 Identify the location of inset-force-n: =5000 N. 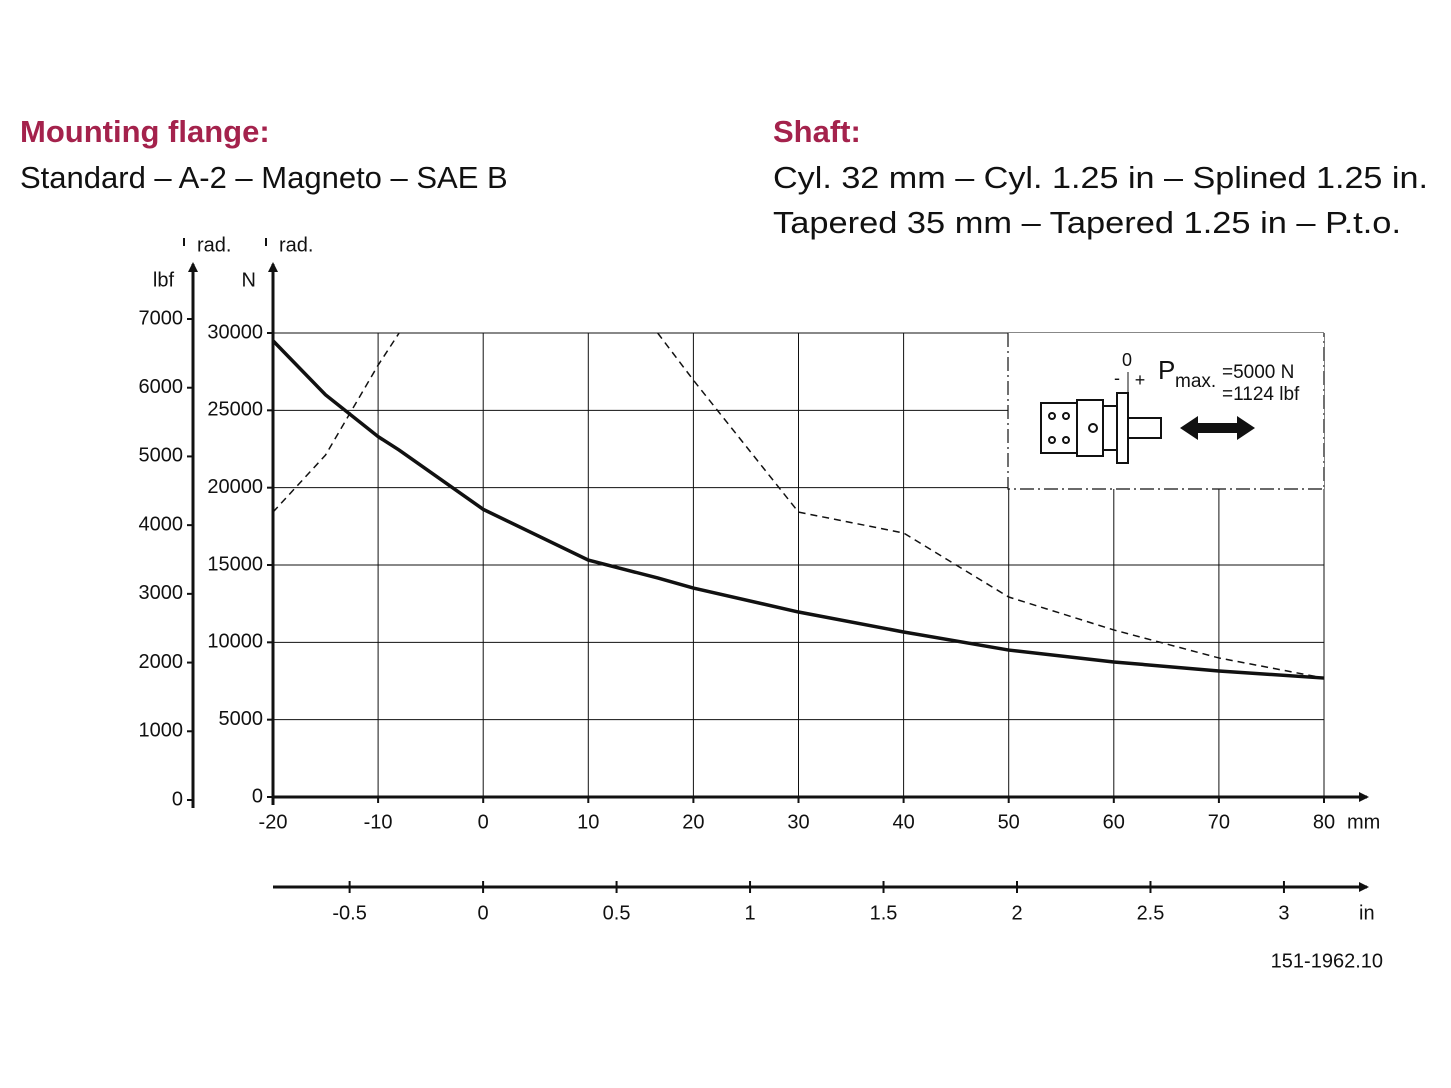
(1258, 372).